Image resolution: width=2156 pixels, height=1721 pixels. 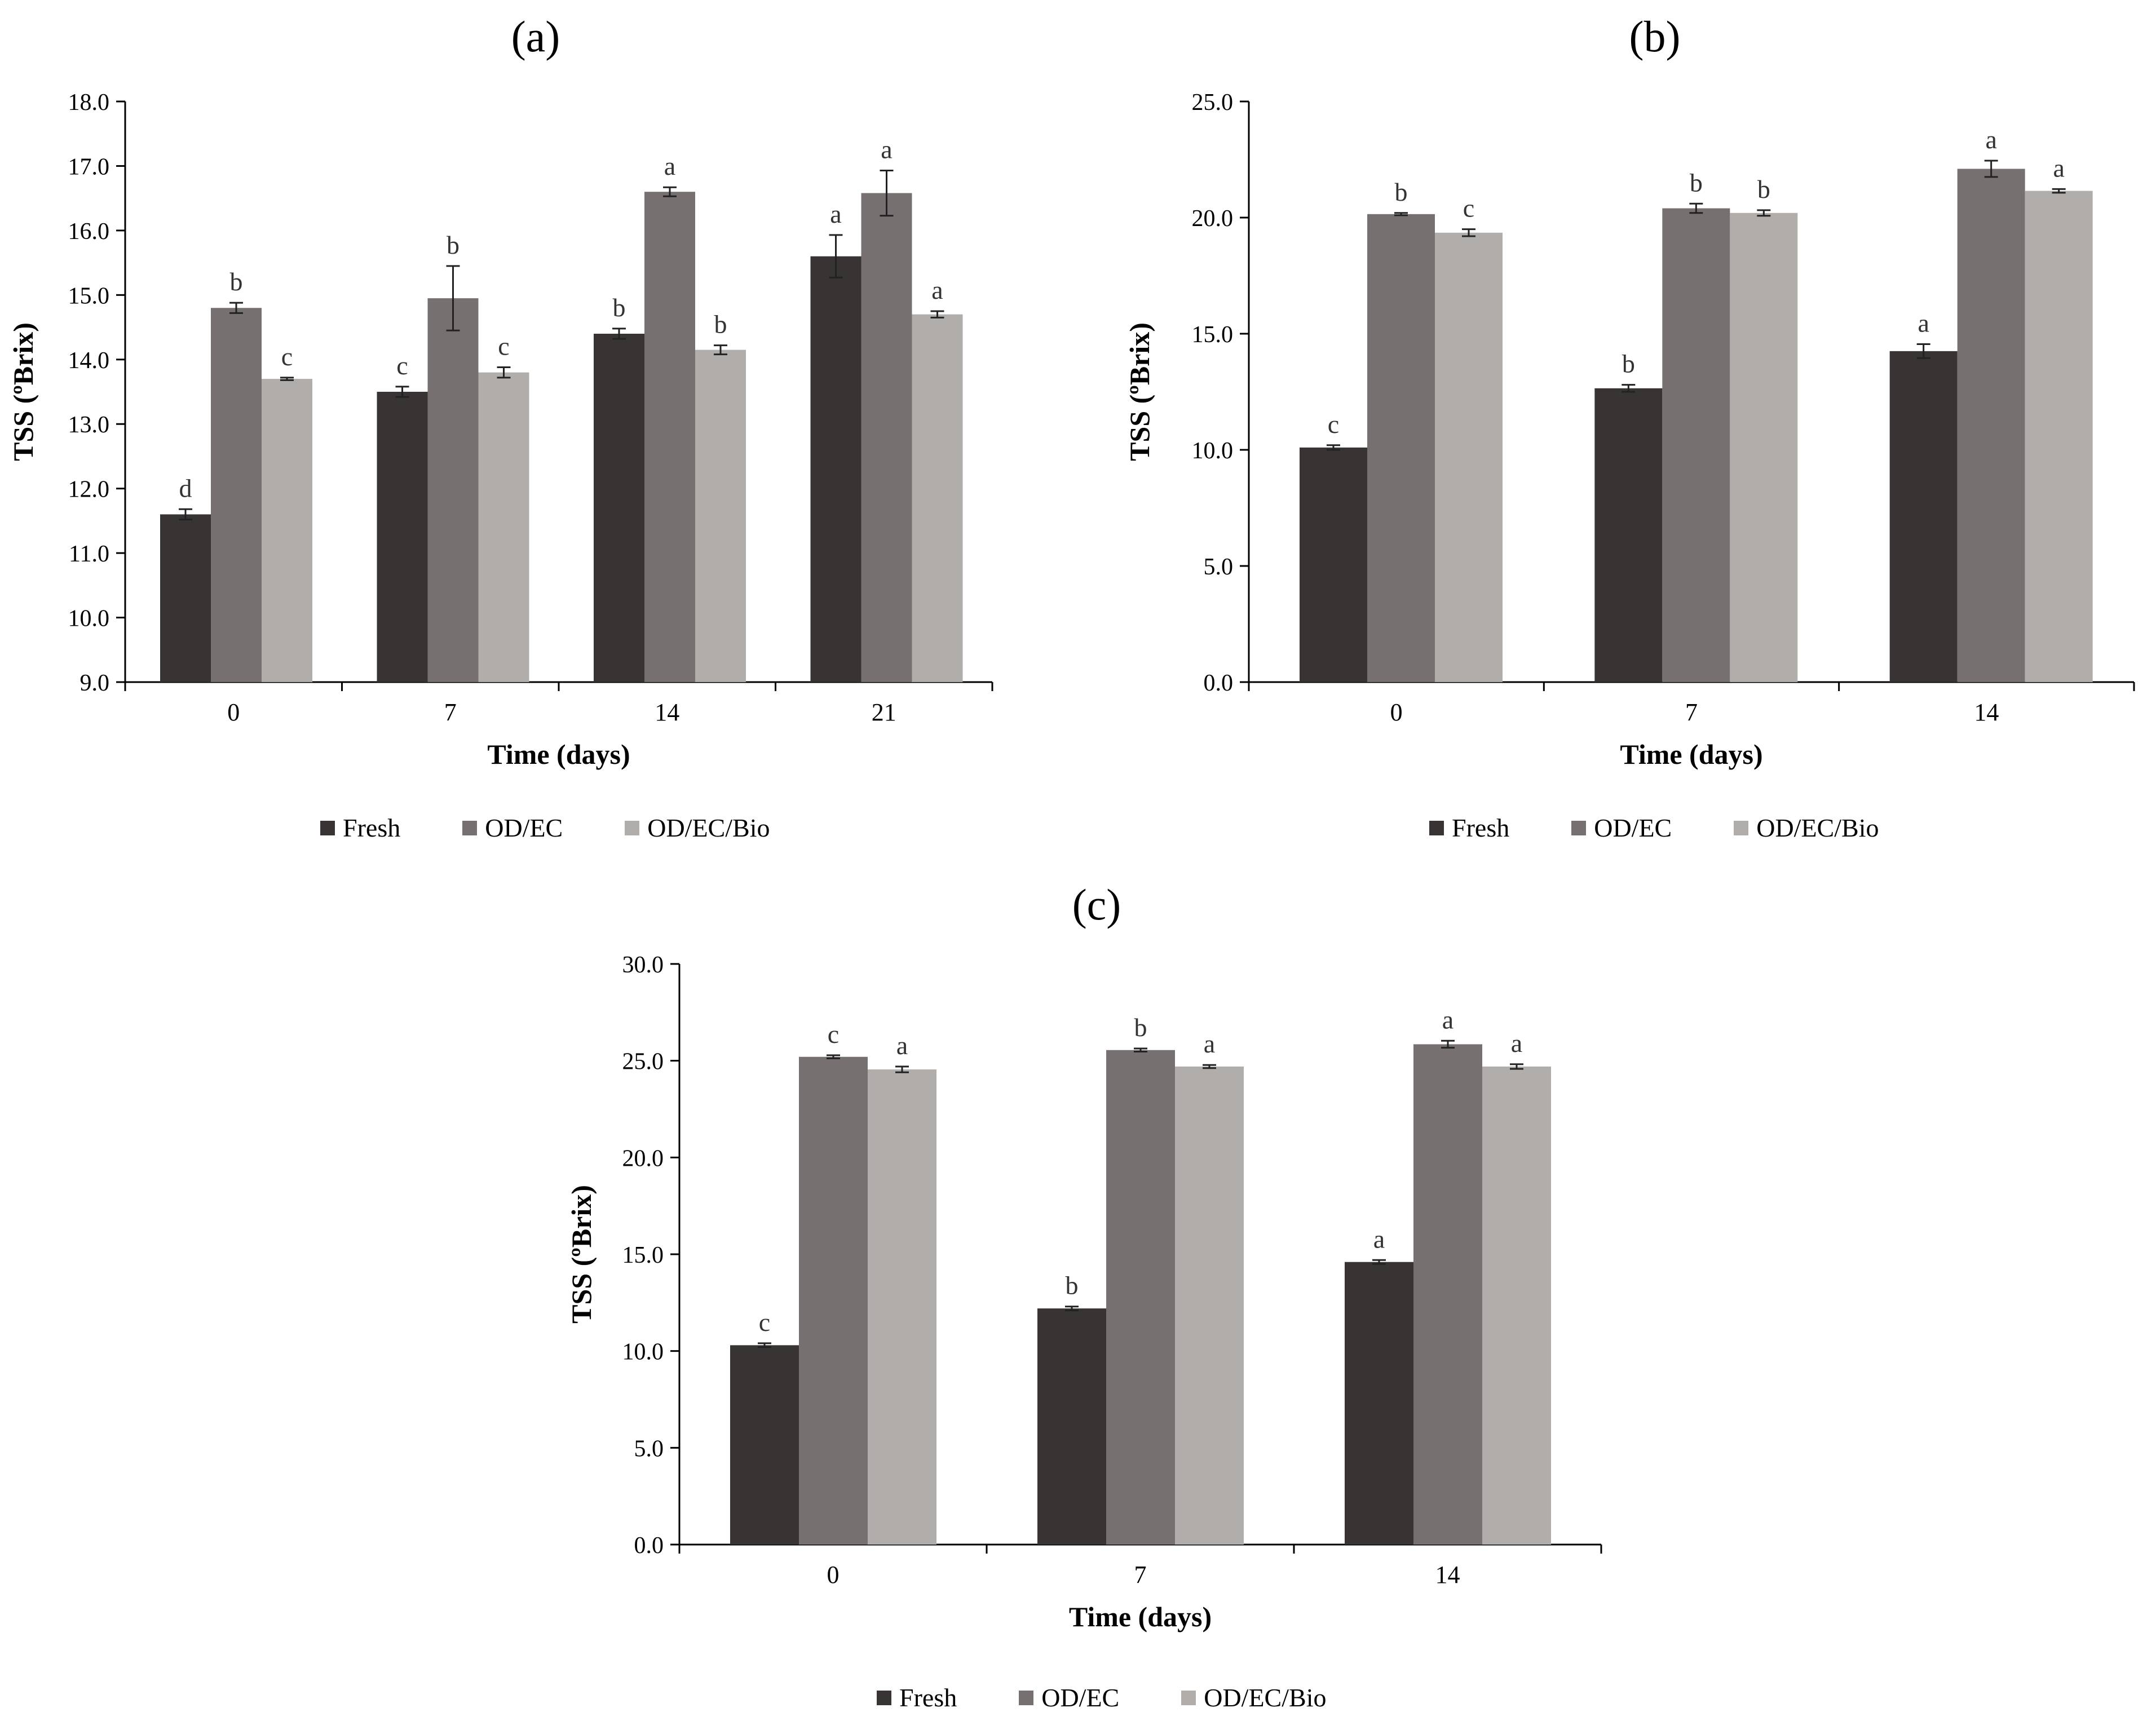 I want to click on panel-title-c: (c), so click(x=1096, y=904).